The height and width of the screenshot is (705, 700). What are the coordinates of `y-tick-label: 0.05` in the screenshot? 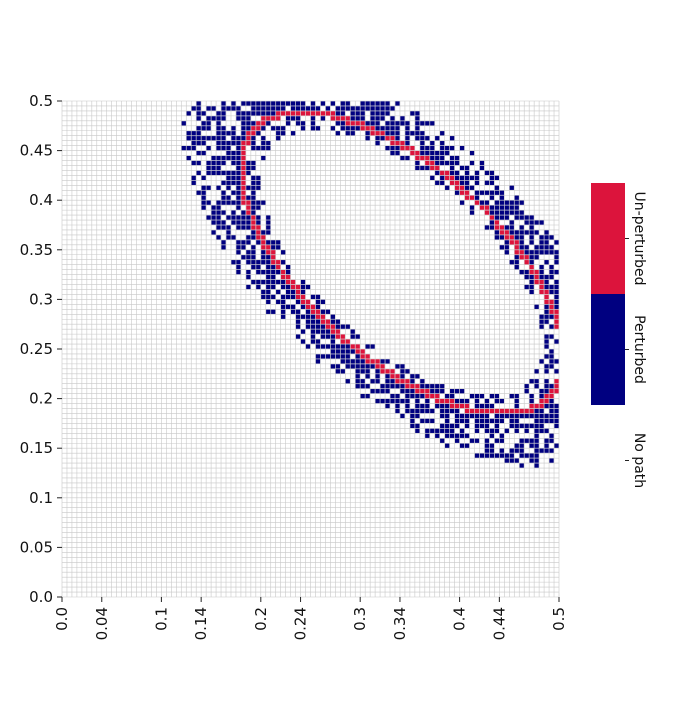 It's located at (36, 547).